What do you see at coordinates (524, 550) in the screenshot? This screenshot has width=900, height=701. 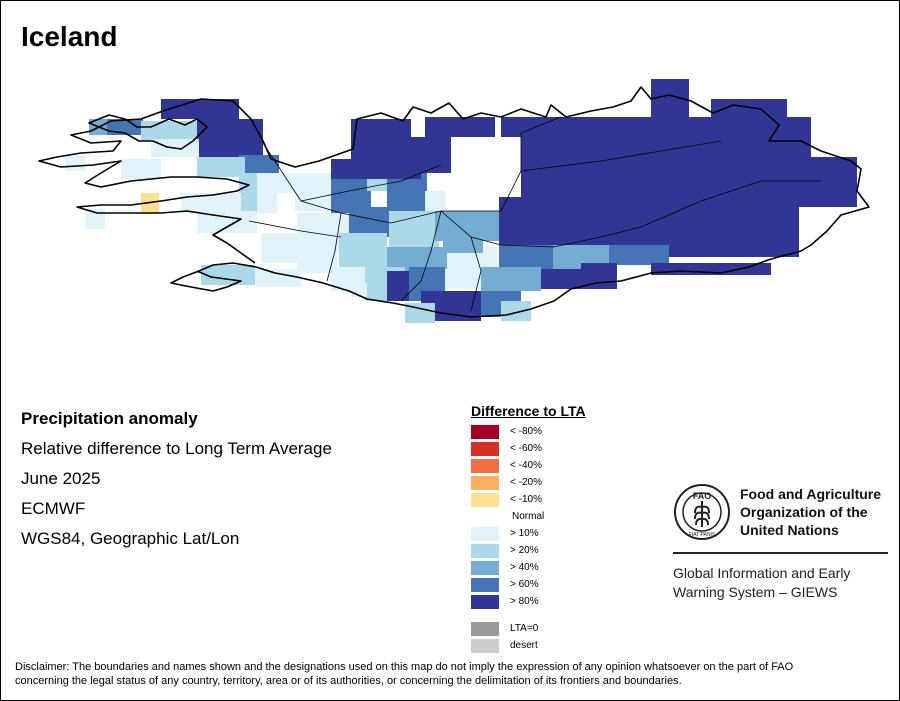 I see `legend-label: > 20%` at bounding box center [524, 550].